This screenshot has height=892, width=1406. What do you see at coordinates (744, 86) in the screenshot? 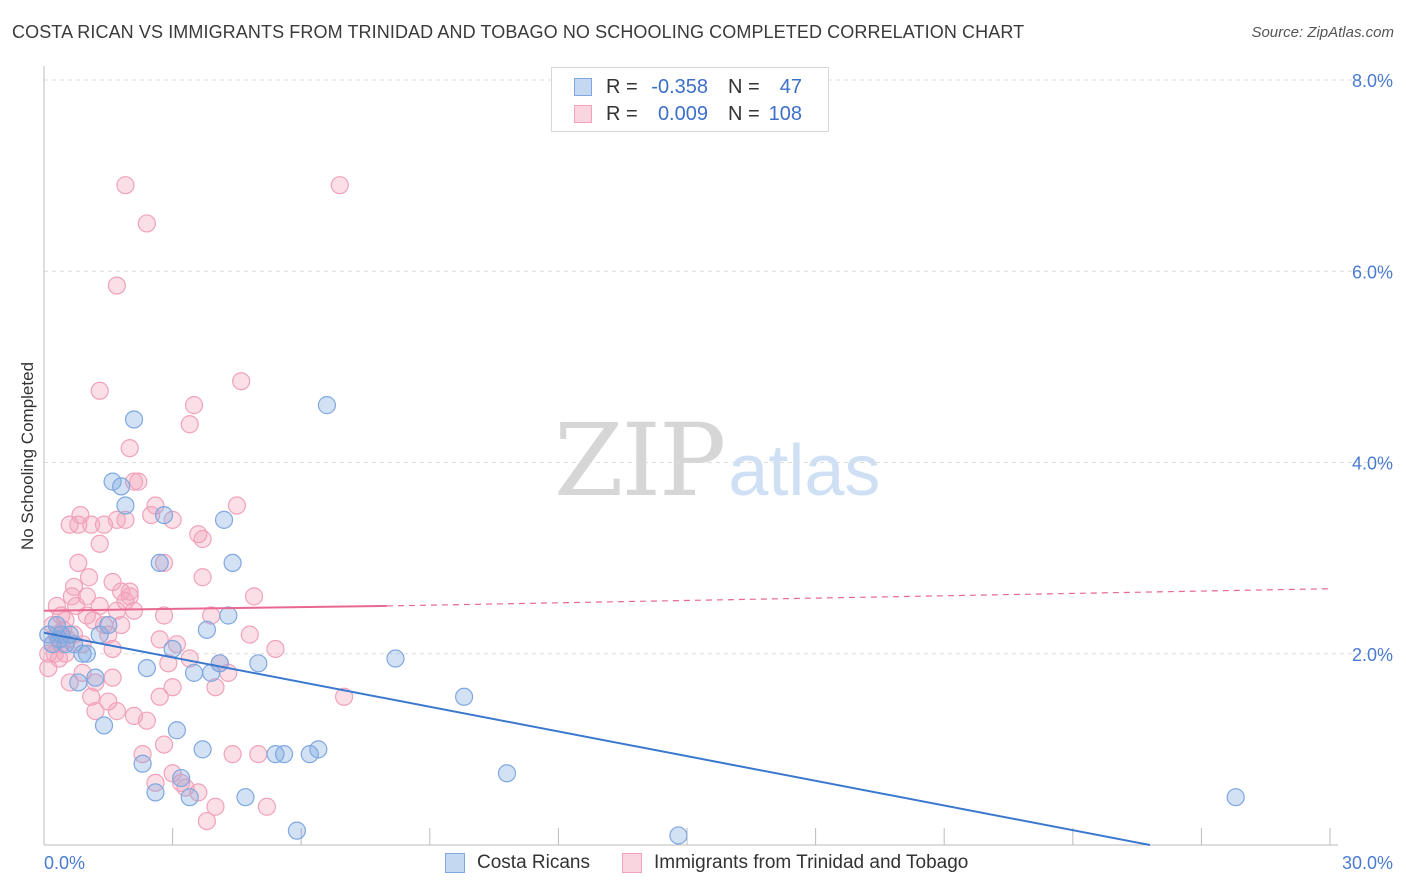
I see `legend-n-label: N =` at bounding box center [744, 86].